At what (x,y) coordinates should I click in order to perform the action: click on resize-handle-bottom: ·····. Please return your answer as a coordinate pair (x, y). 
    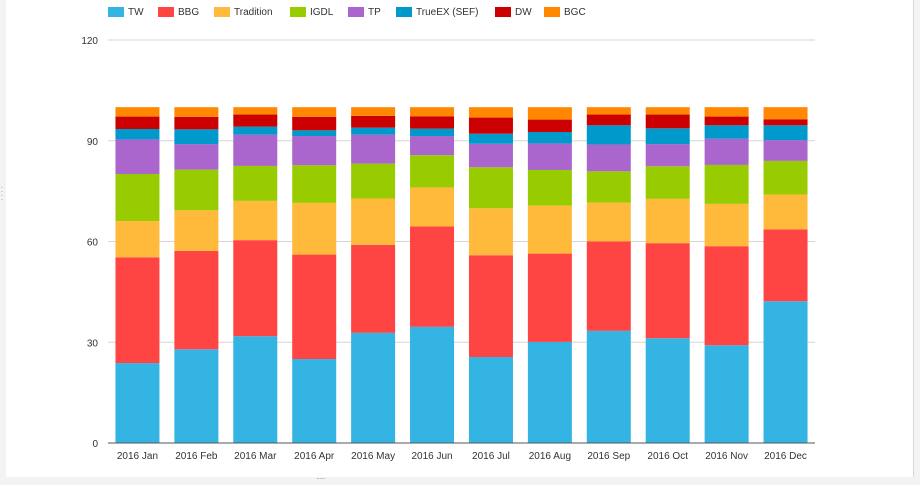
    Looking at the image, I should click on (320, 478).